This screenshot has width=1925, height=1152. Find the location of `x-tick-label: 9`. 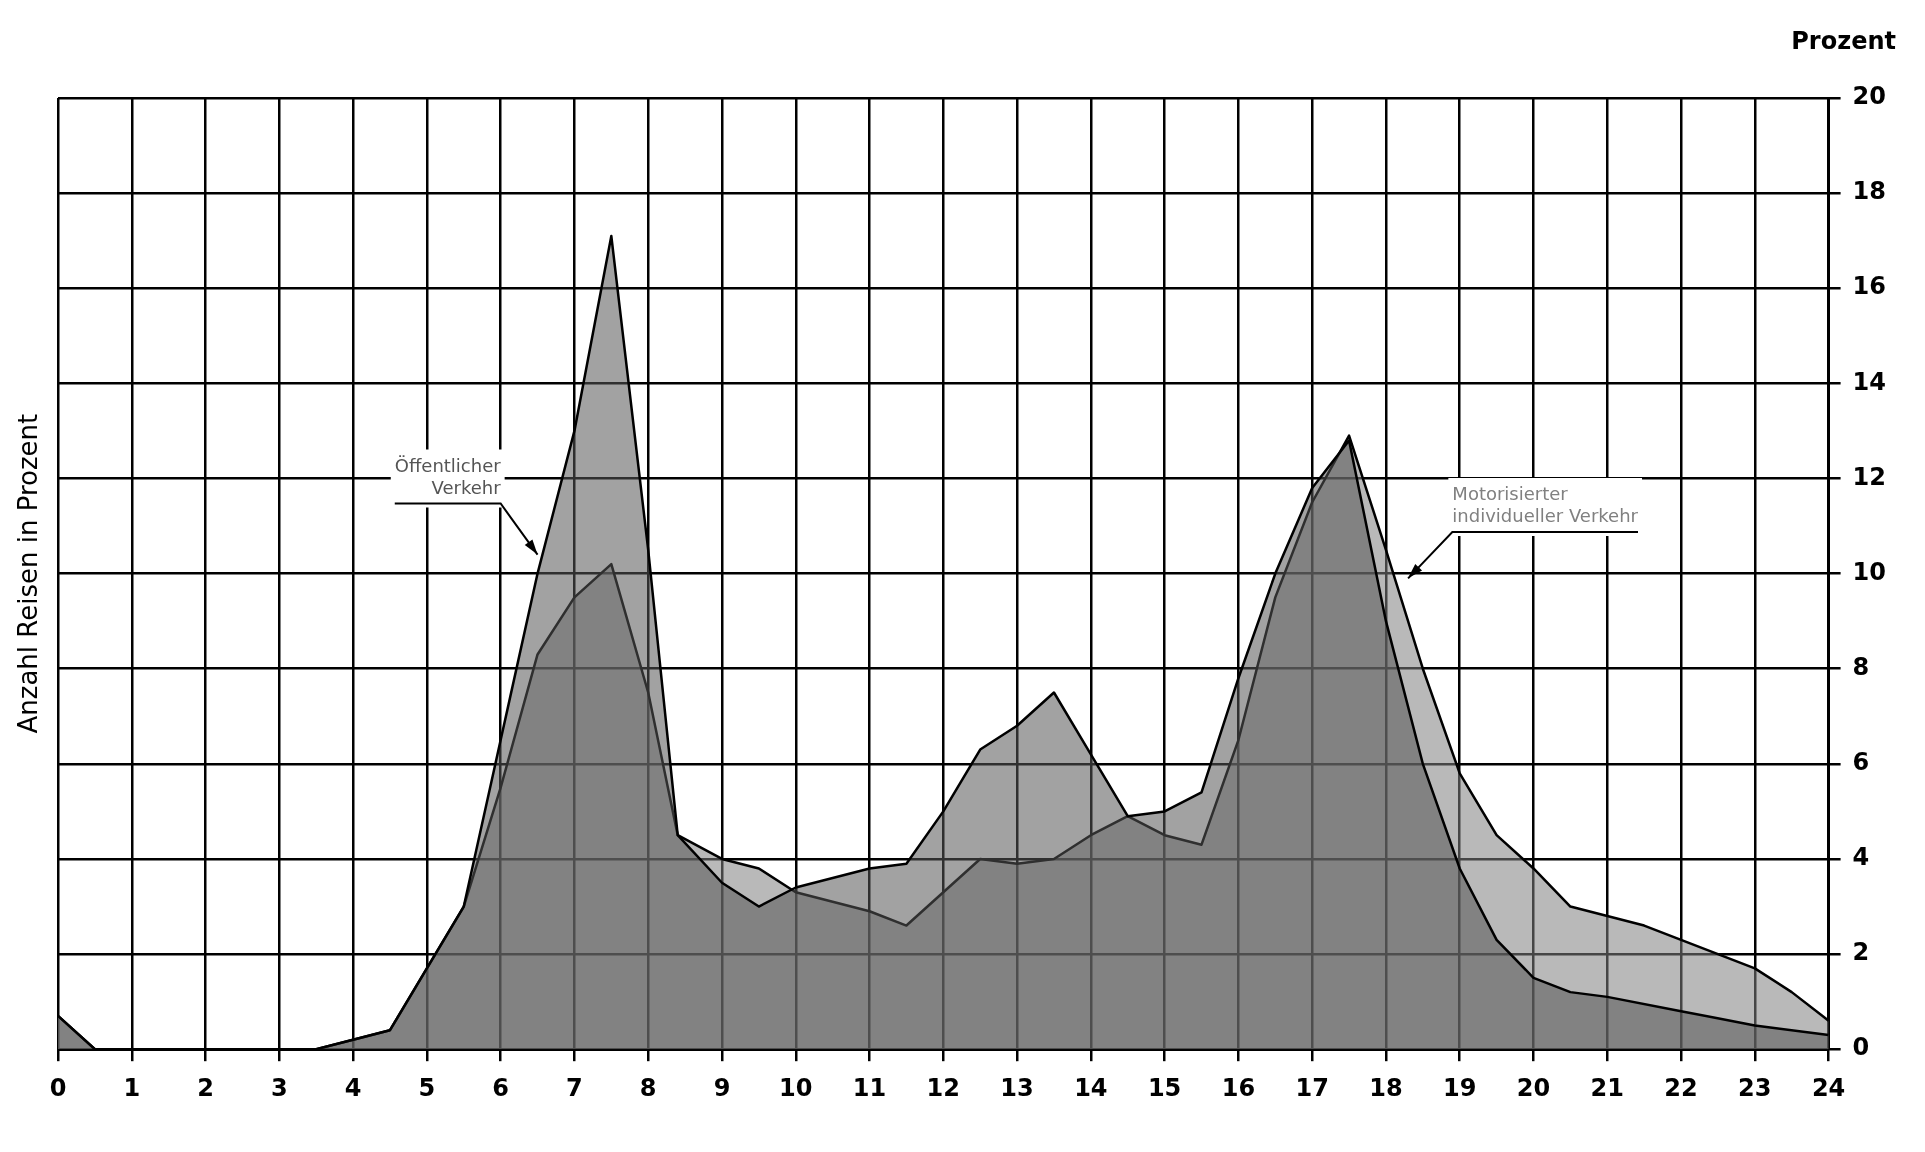

x-tick-label: 9 is located at coordinates (722, 1087).